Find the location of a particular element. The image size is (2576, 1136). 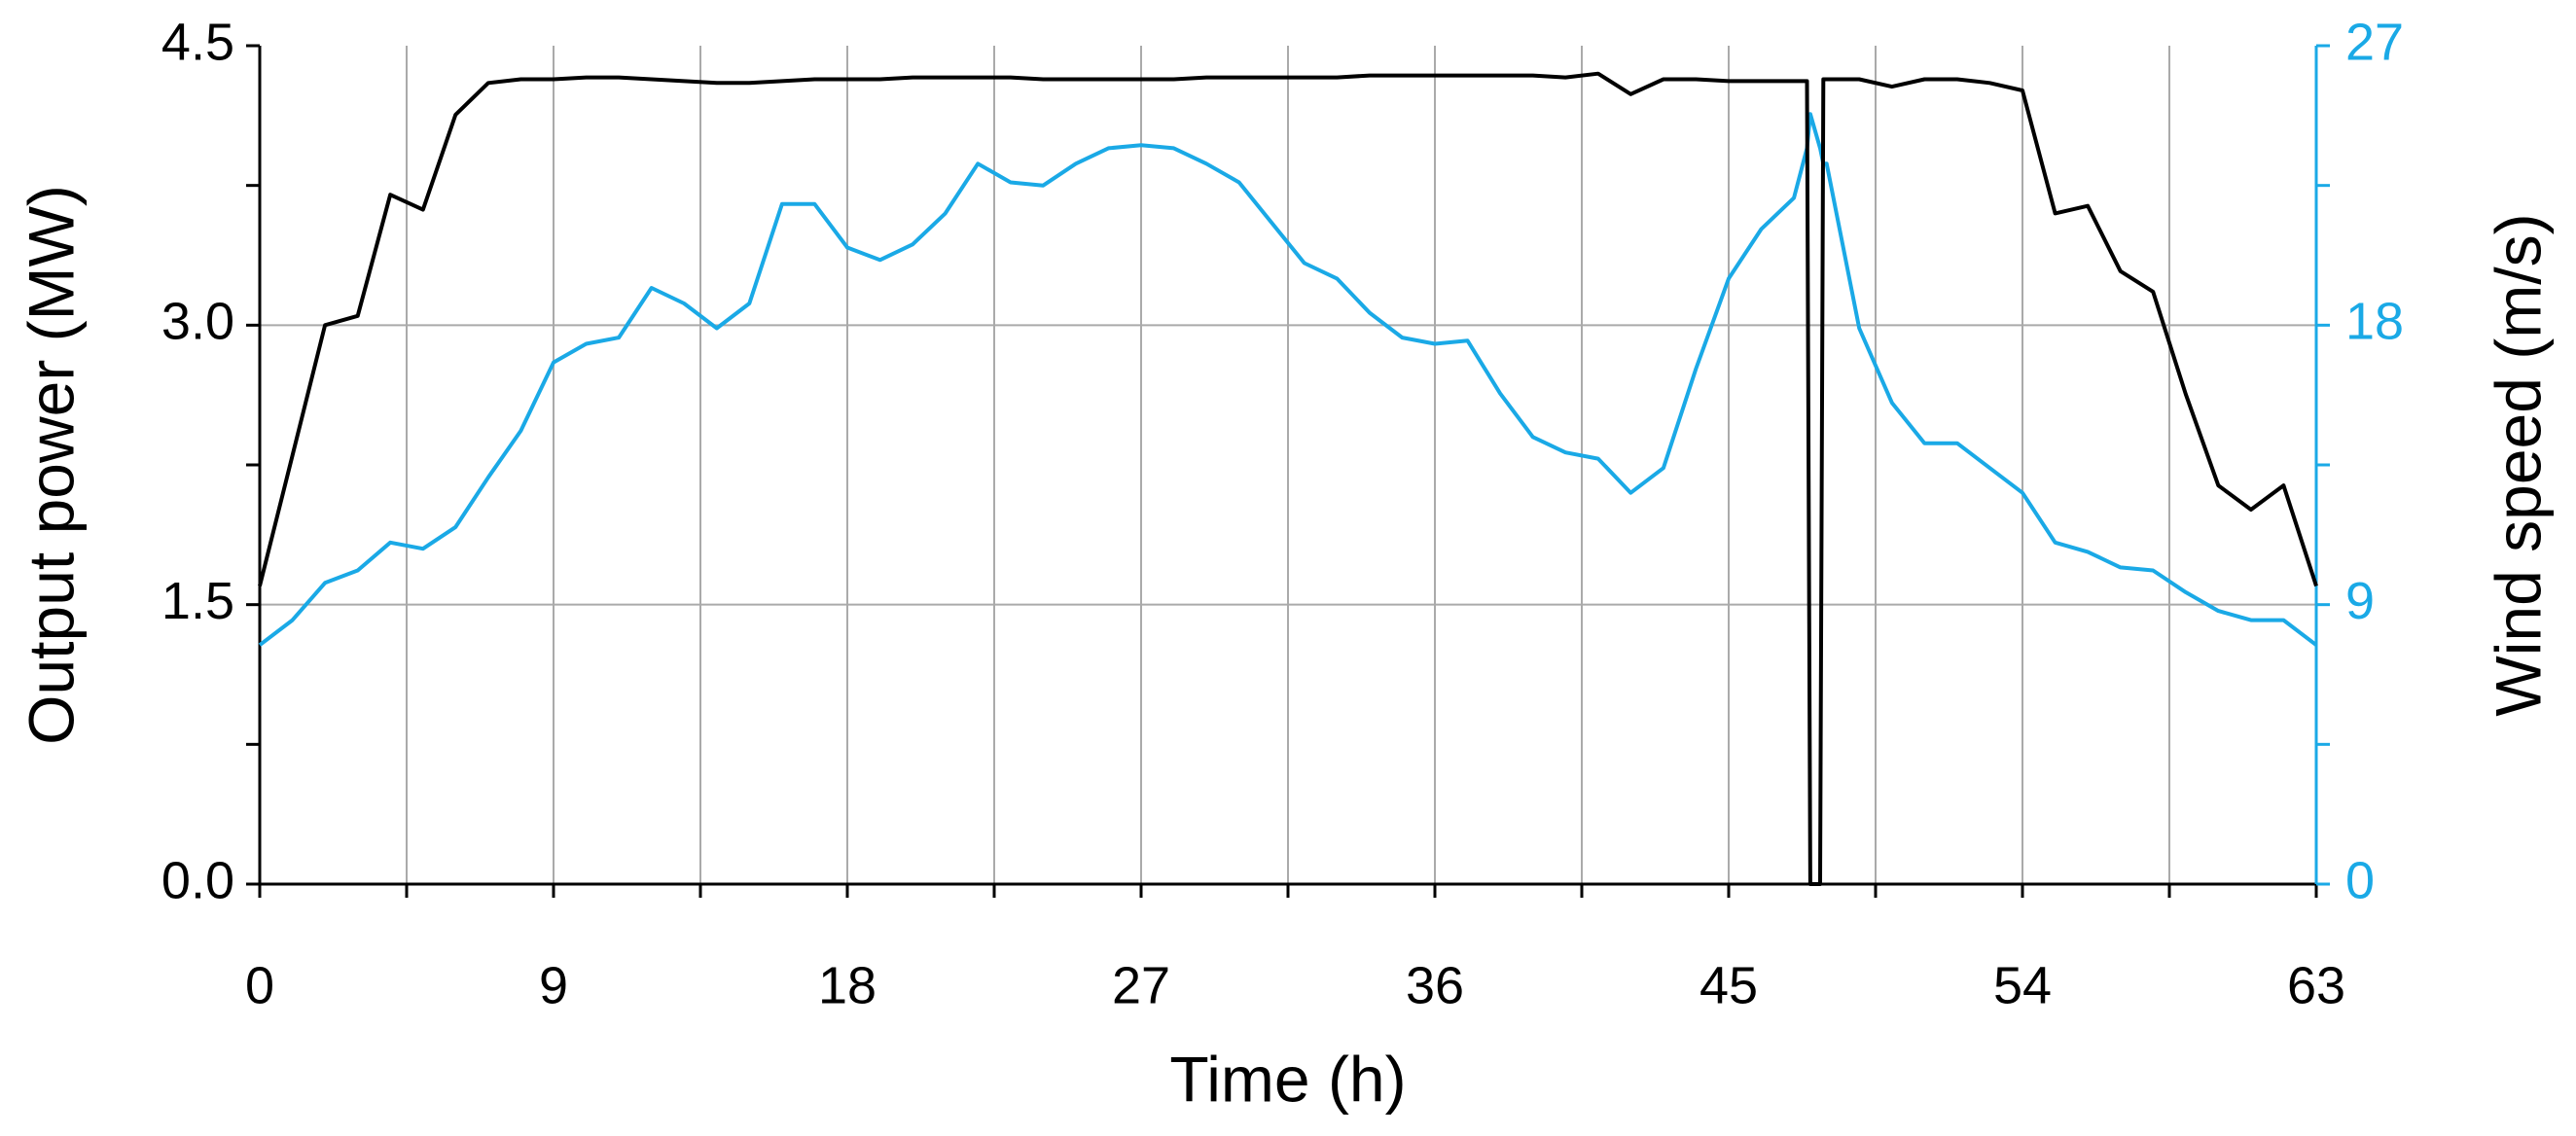

y2-tick-label: 18 is located at coordinates (2374, 322).